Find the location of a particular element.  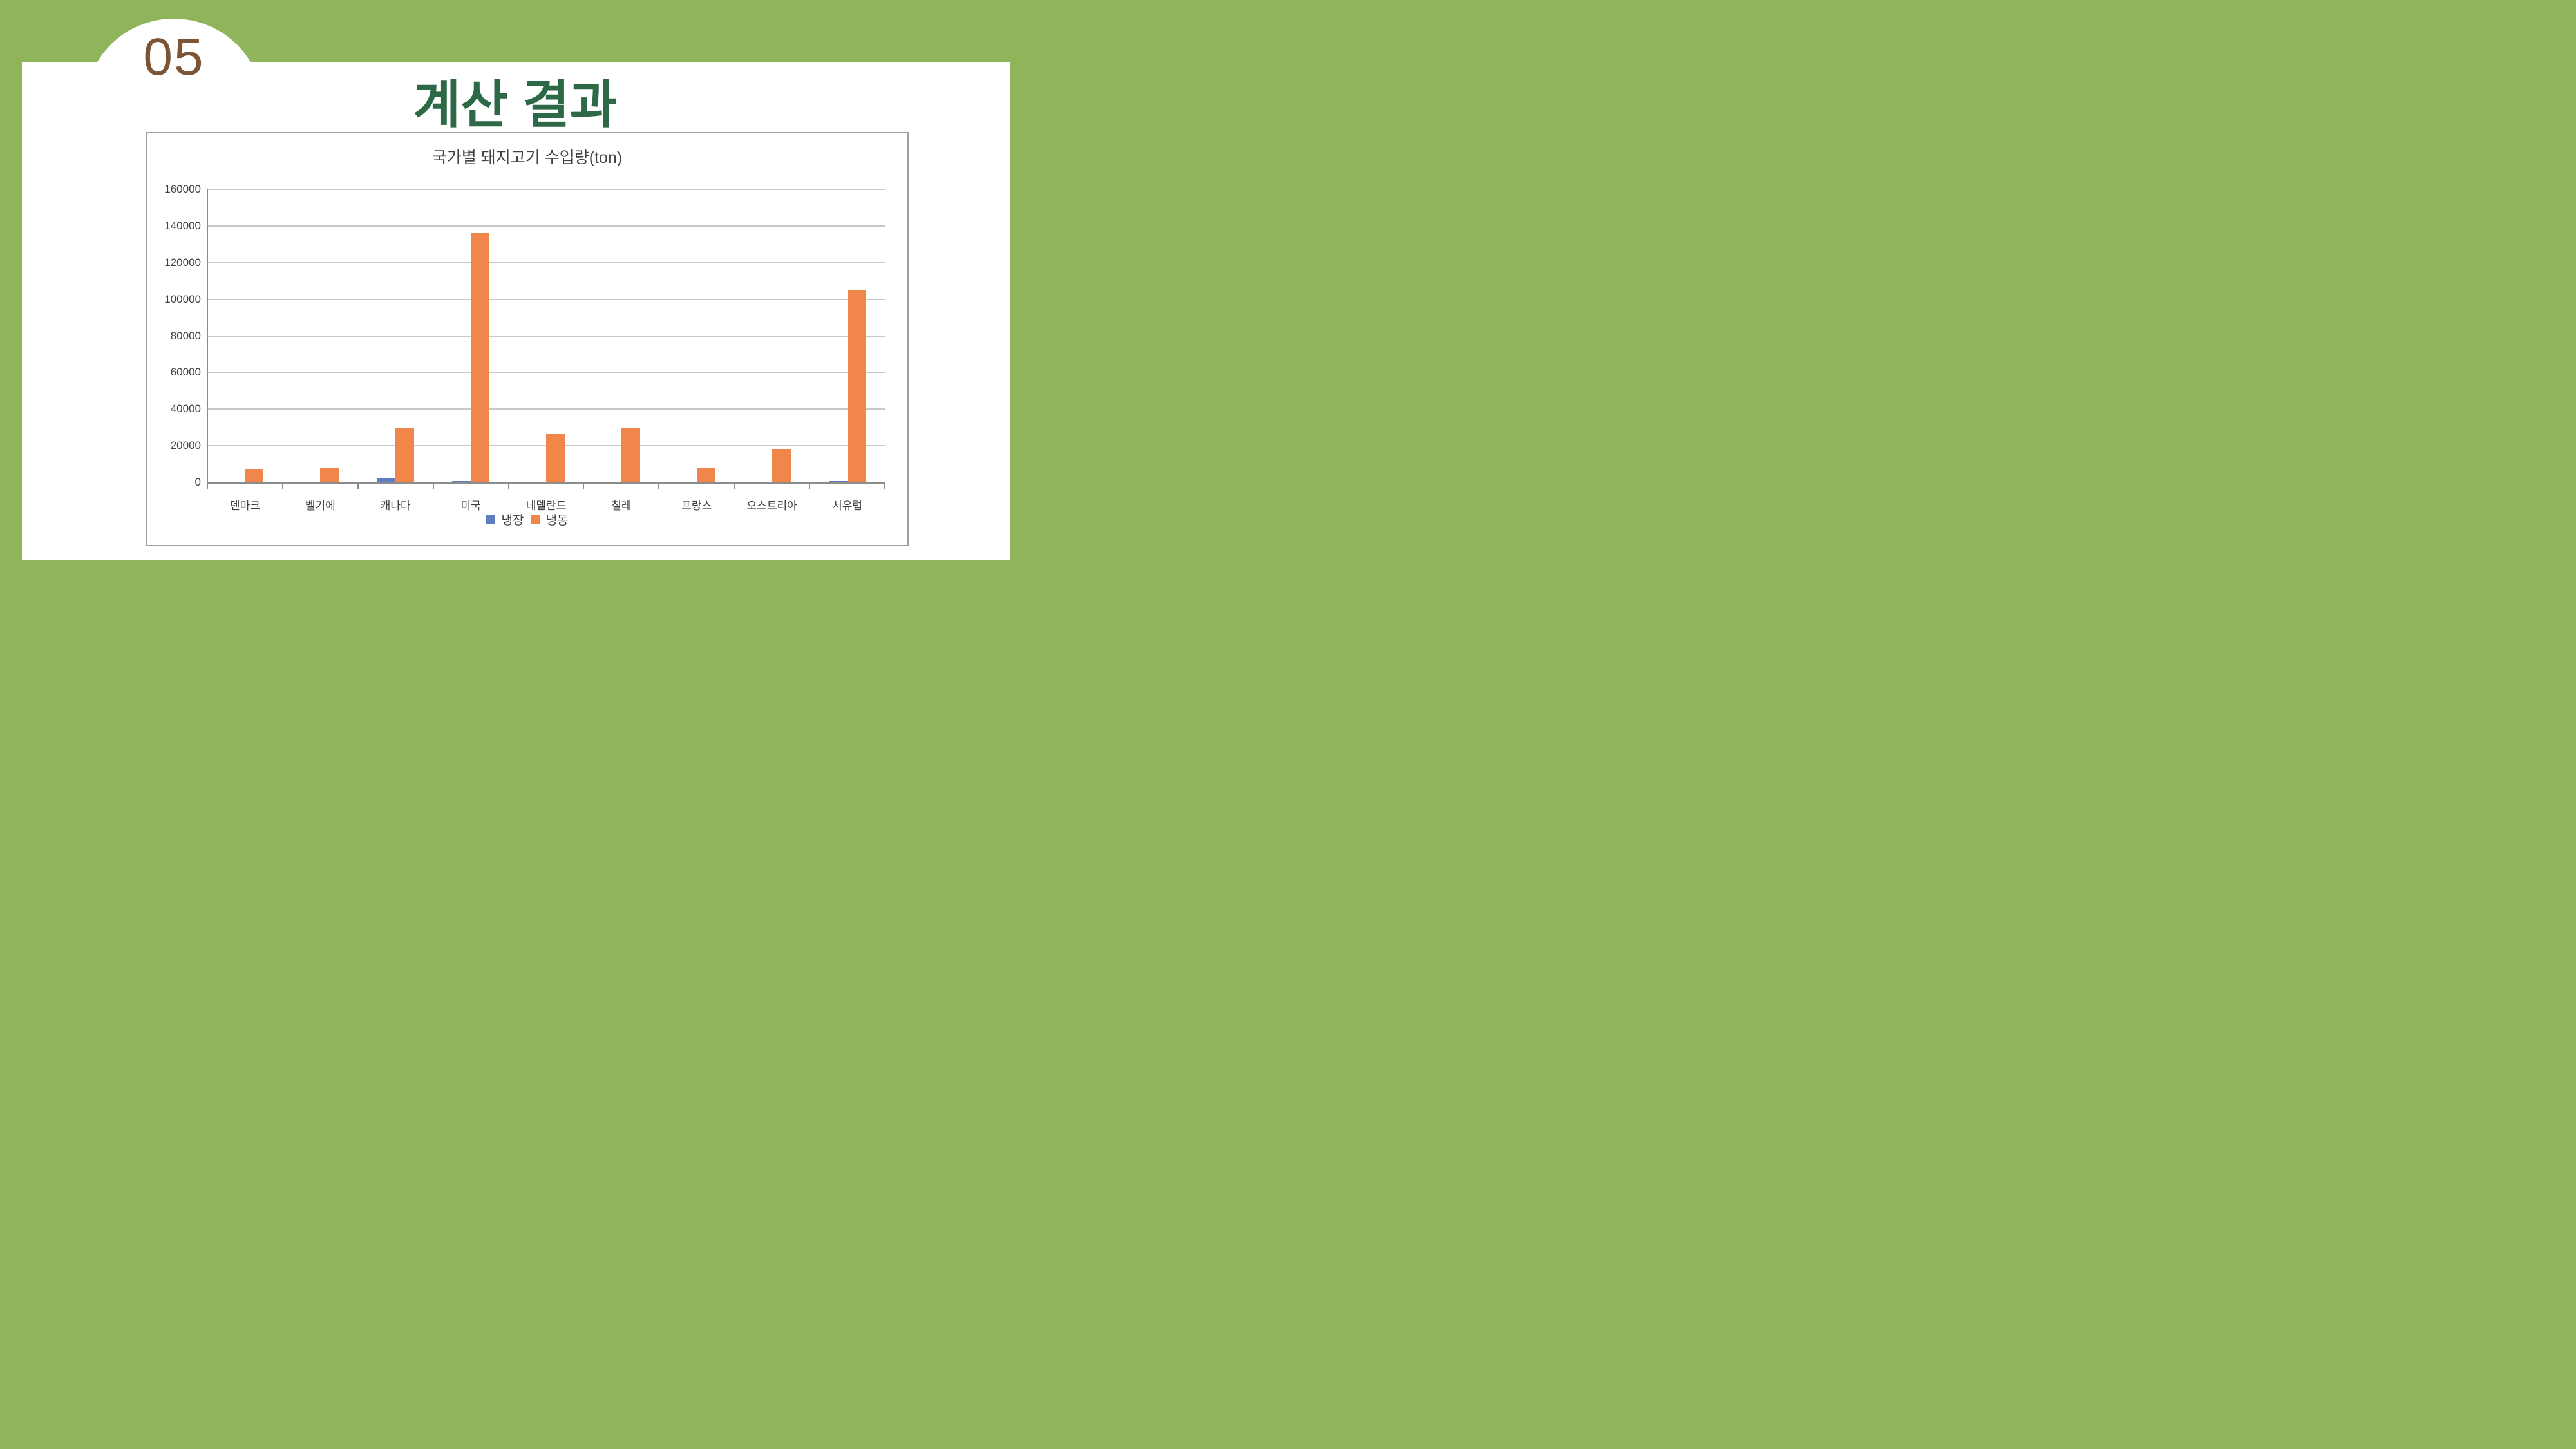

bar-냉동-네델란드 is located at coordinates (555, 458).